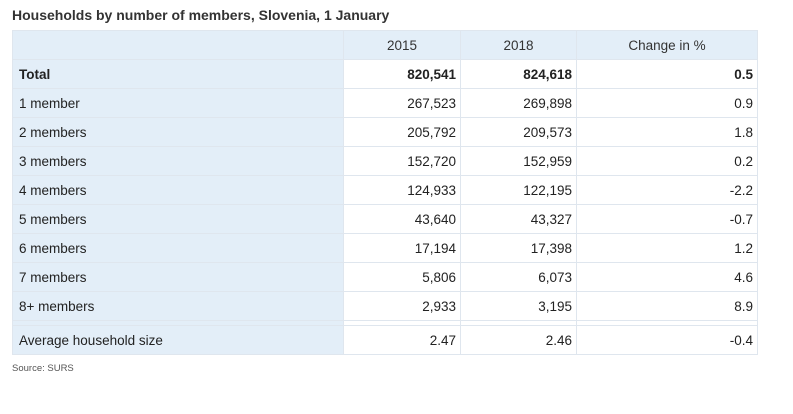 Image resolution: width=793 pixels, height=414 pixels. Describe the element at coordinates (518, 132) in the screenshot. I see `value-2018: 209,573` at that location.